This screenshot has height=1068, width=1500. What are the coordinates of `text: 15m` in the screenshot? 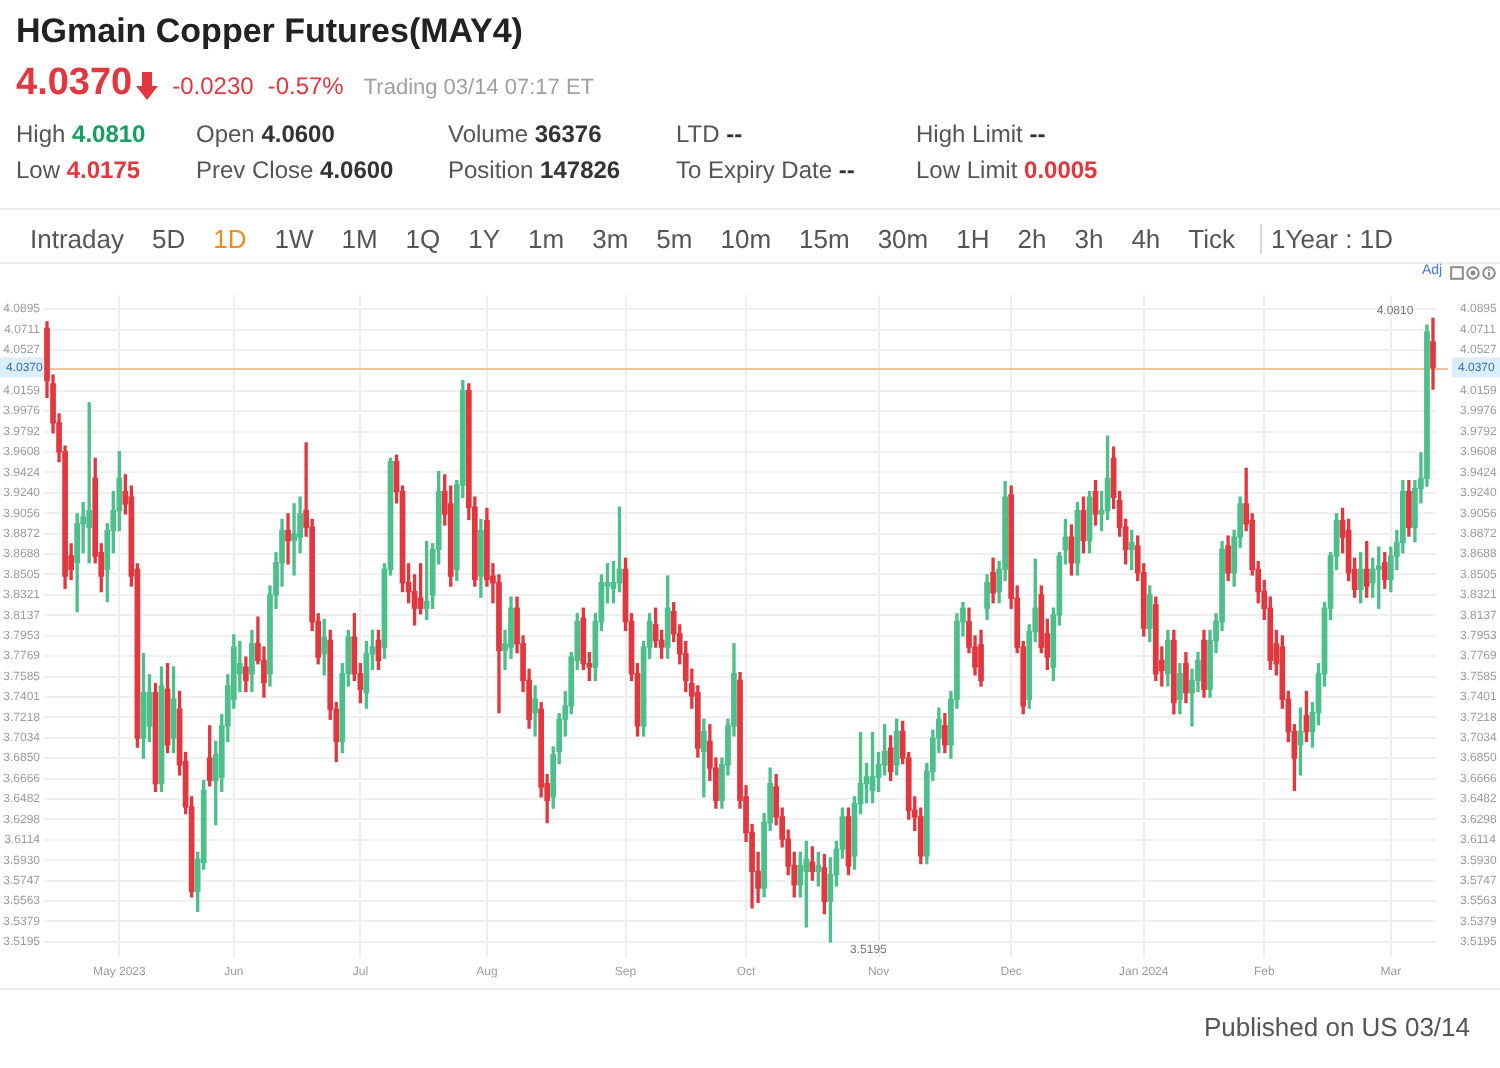 It's located at (824, 238).